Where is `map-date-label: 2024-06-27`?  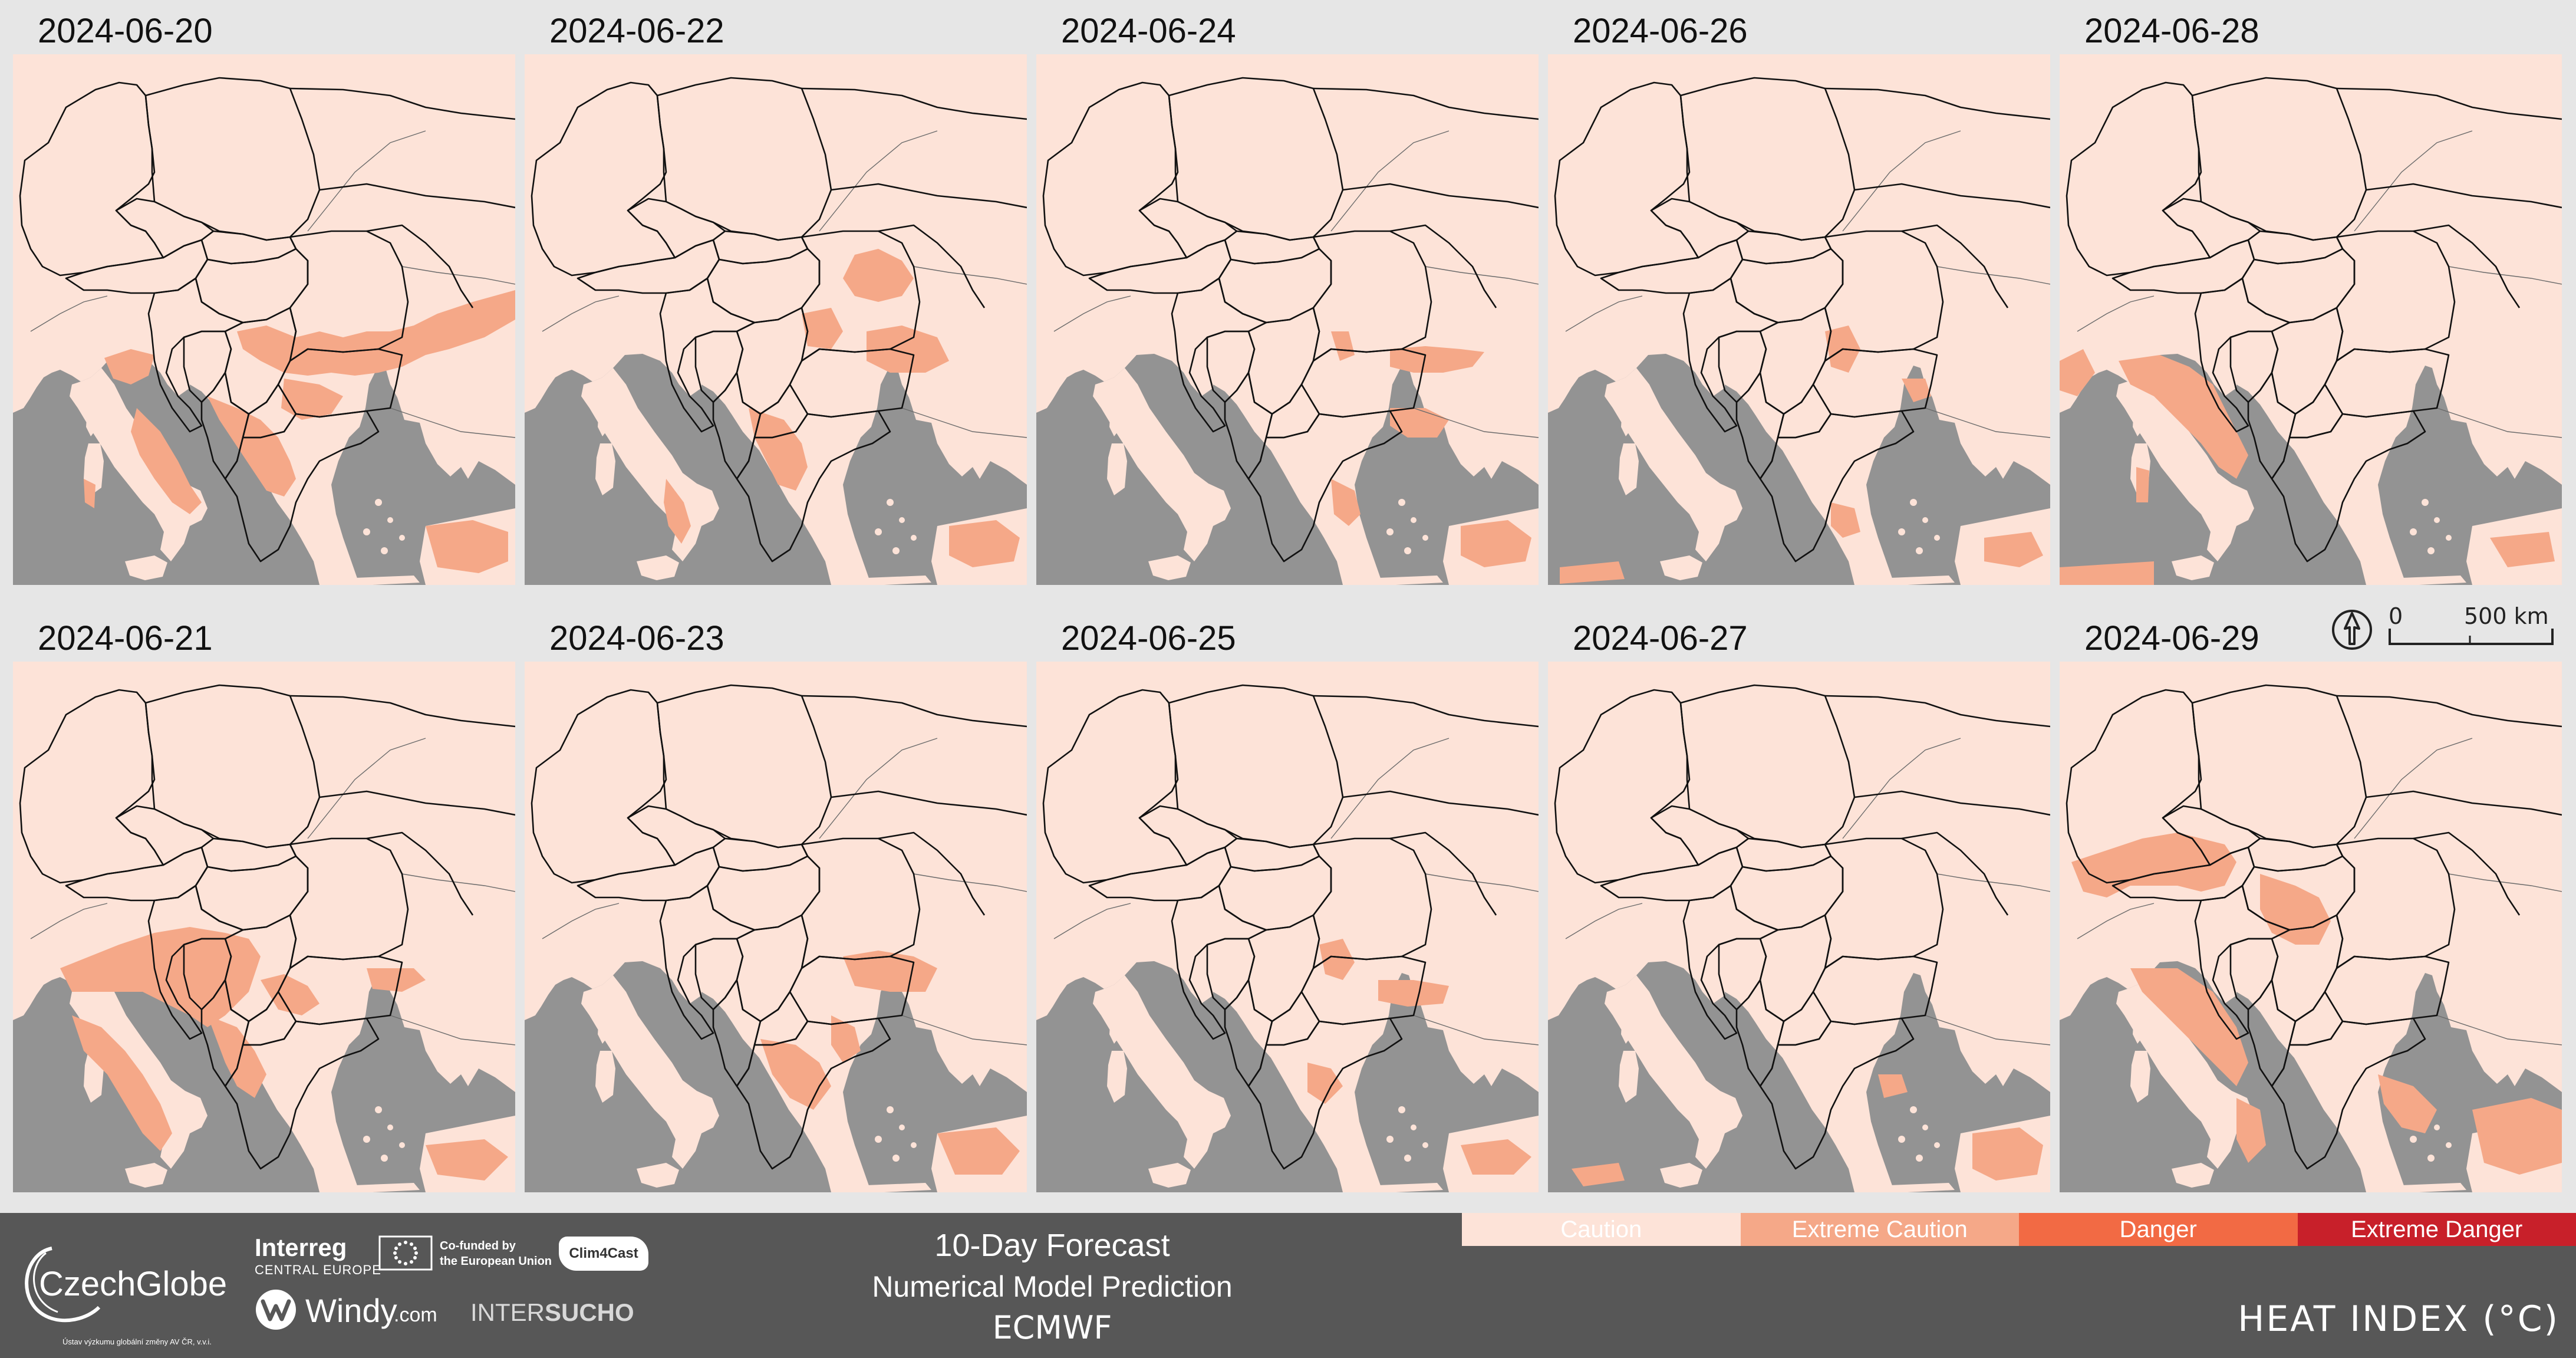 map-date-label: 2024-06-27 is located at coordinates (1660, 638).